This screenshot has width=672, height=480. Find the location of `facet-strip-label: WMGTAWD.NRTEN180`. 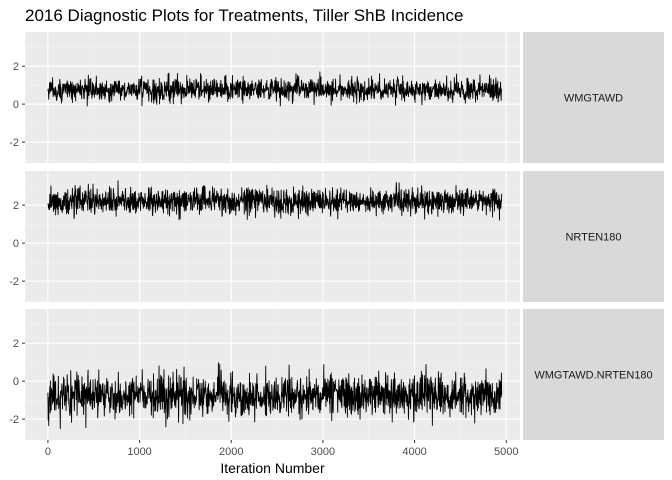

facet-strip-label: WMGTAWD.NRTEN180 is located at coordinates (593, 376).